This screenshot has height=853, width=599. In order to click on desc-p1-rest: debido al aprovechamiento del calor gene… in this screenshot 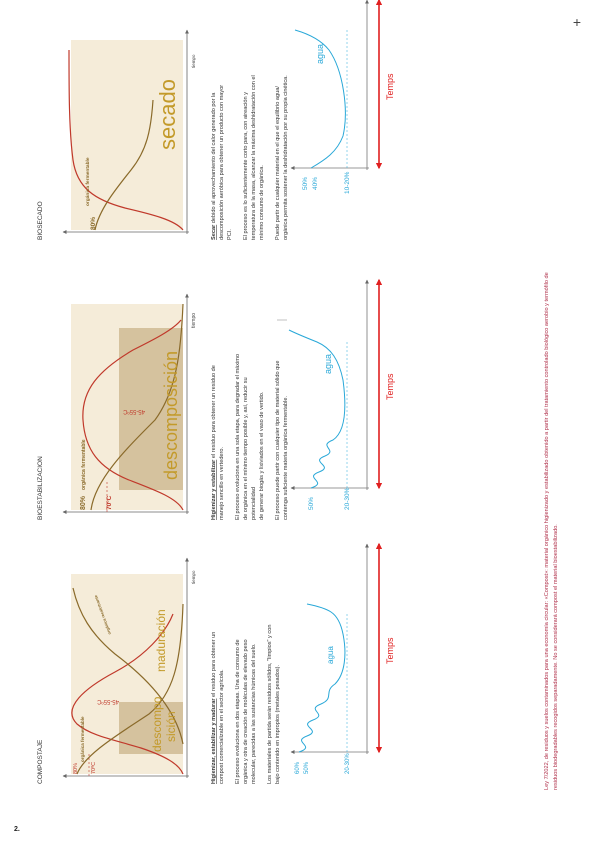, I will do `click(214, 158)`.